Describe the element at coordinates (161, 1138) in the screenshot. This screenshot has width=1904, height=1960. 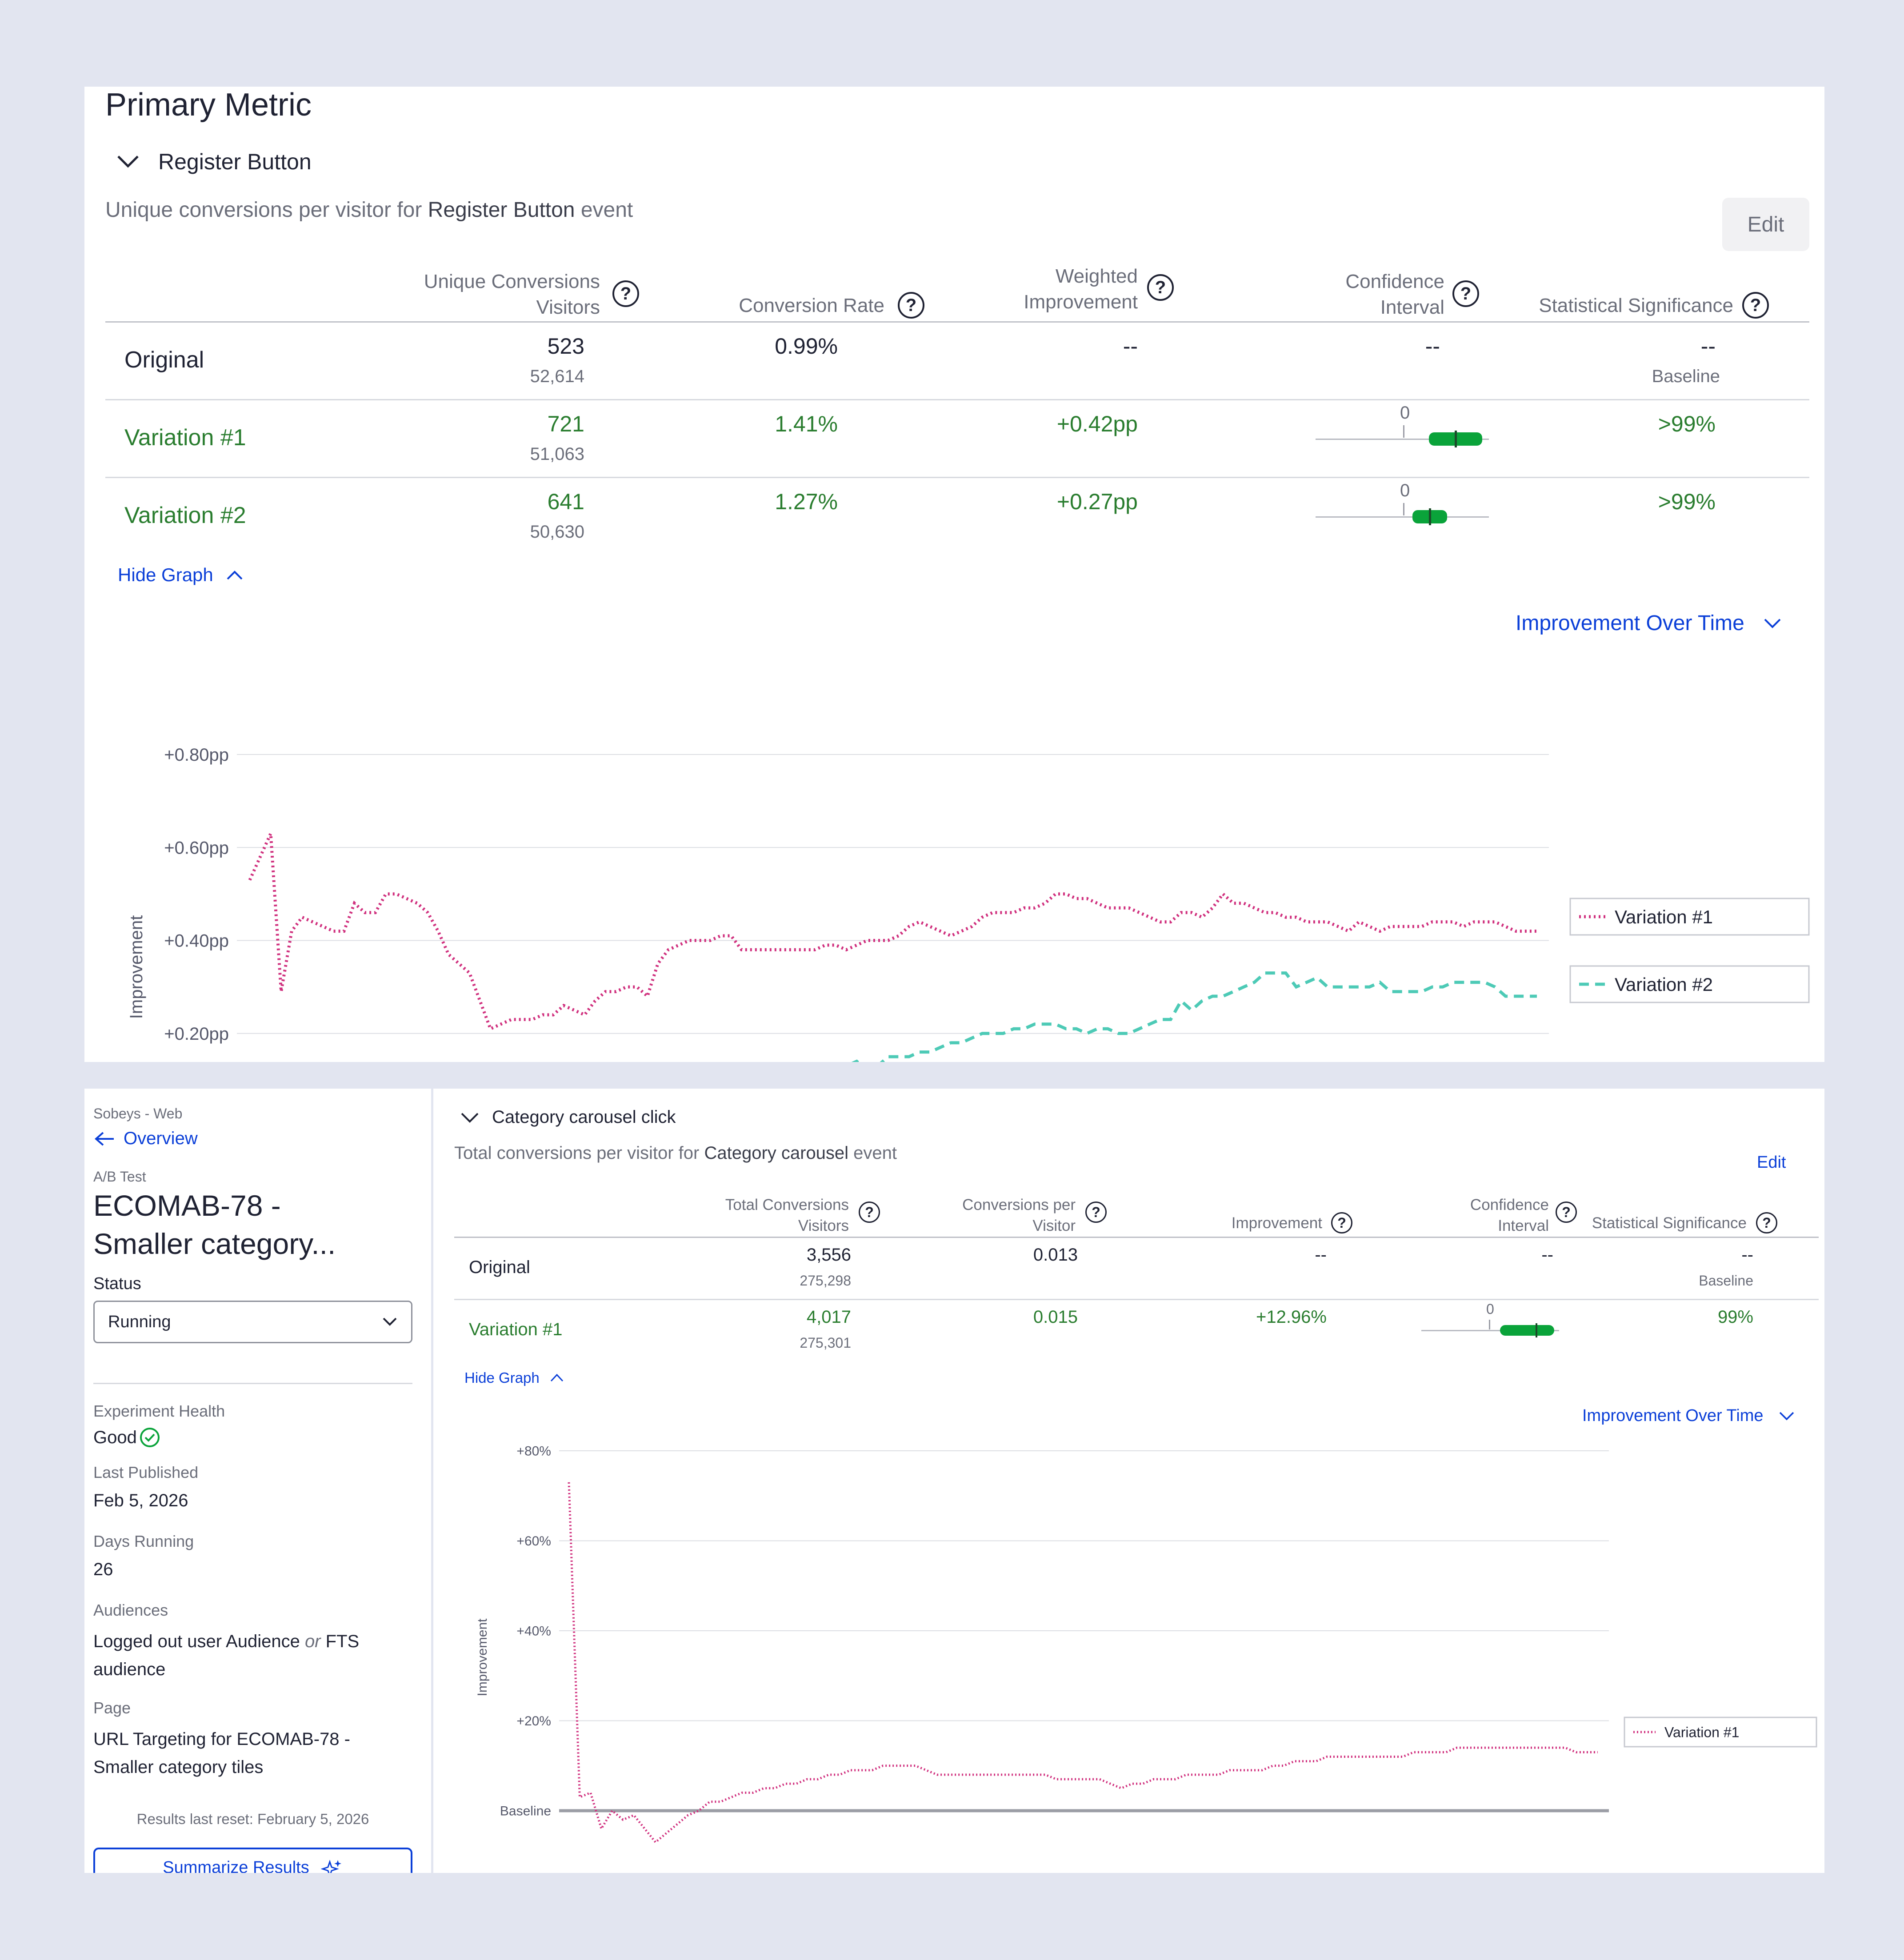
I see `overview-label: Overview` at that location.